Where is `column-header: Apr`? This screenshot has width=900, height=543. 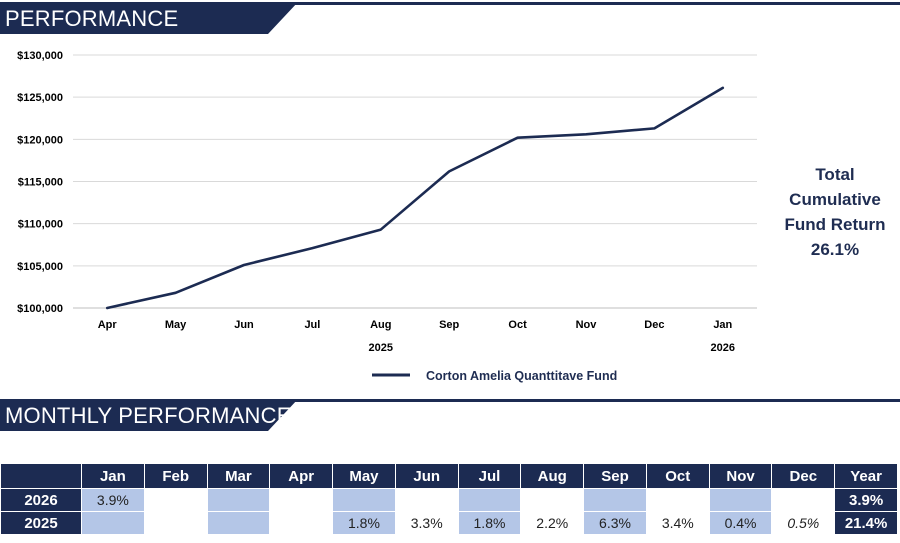
column-header: Apr is located at coordinates (301, 476).